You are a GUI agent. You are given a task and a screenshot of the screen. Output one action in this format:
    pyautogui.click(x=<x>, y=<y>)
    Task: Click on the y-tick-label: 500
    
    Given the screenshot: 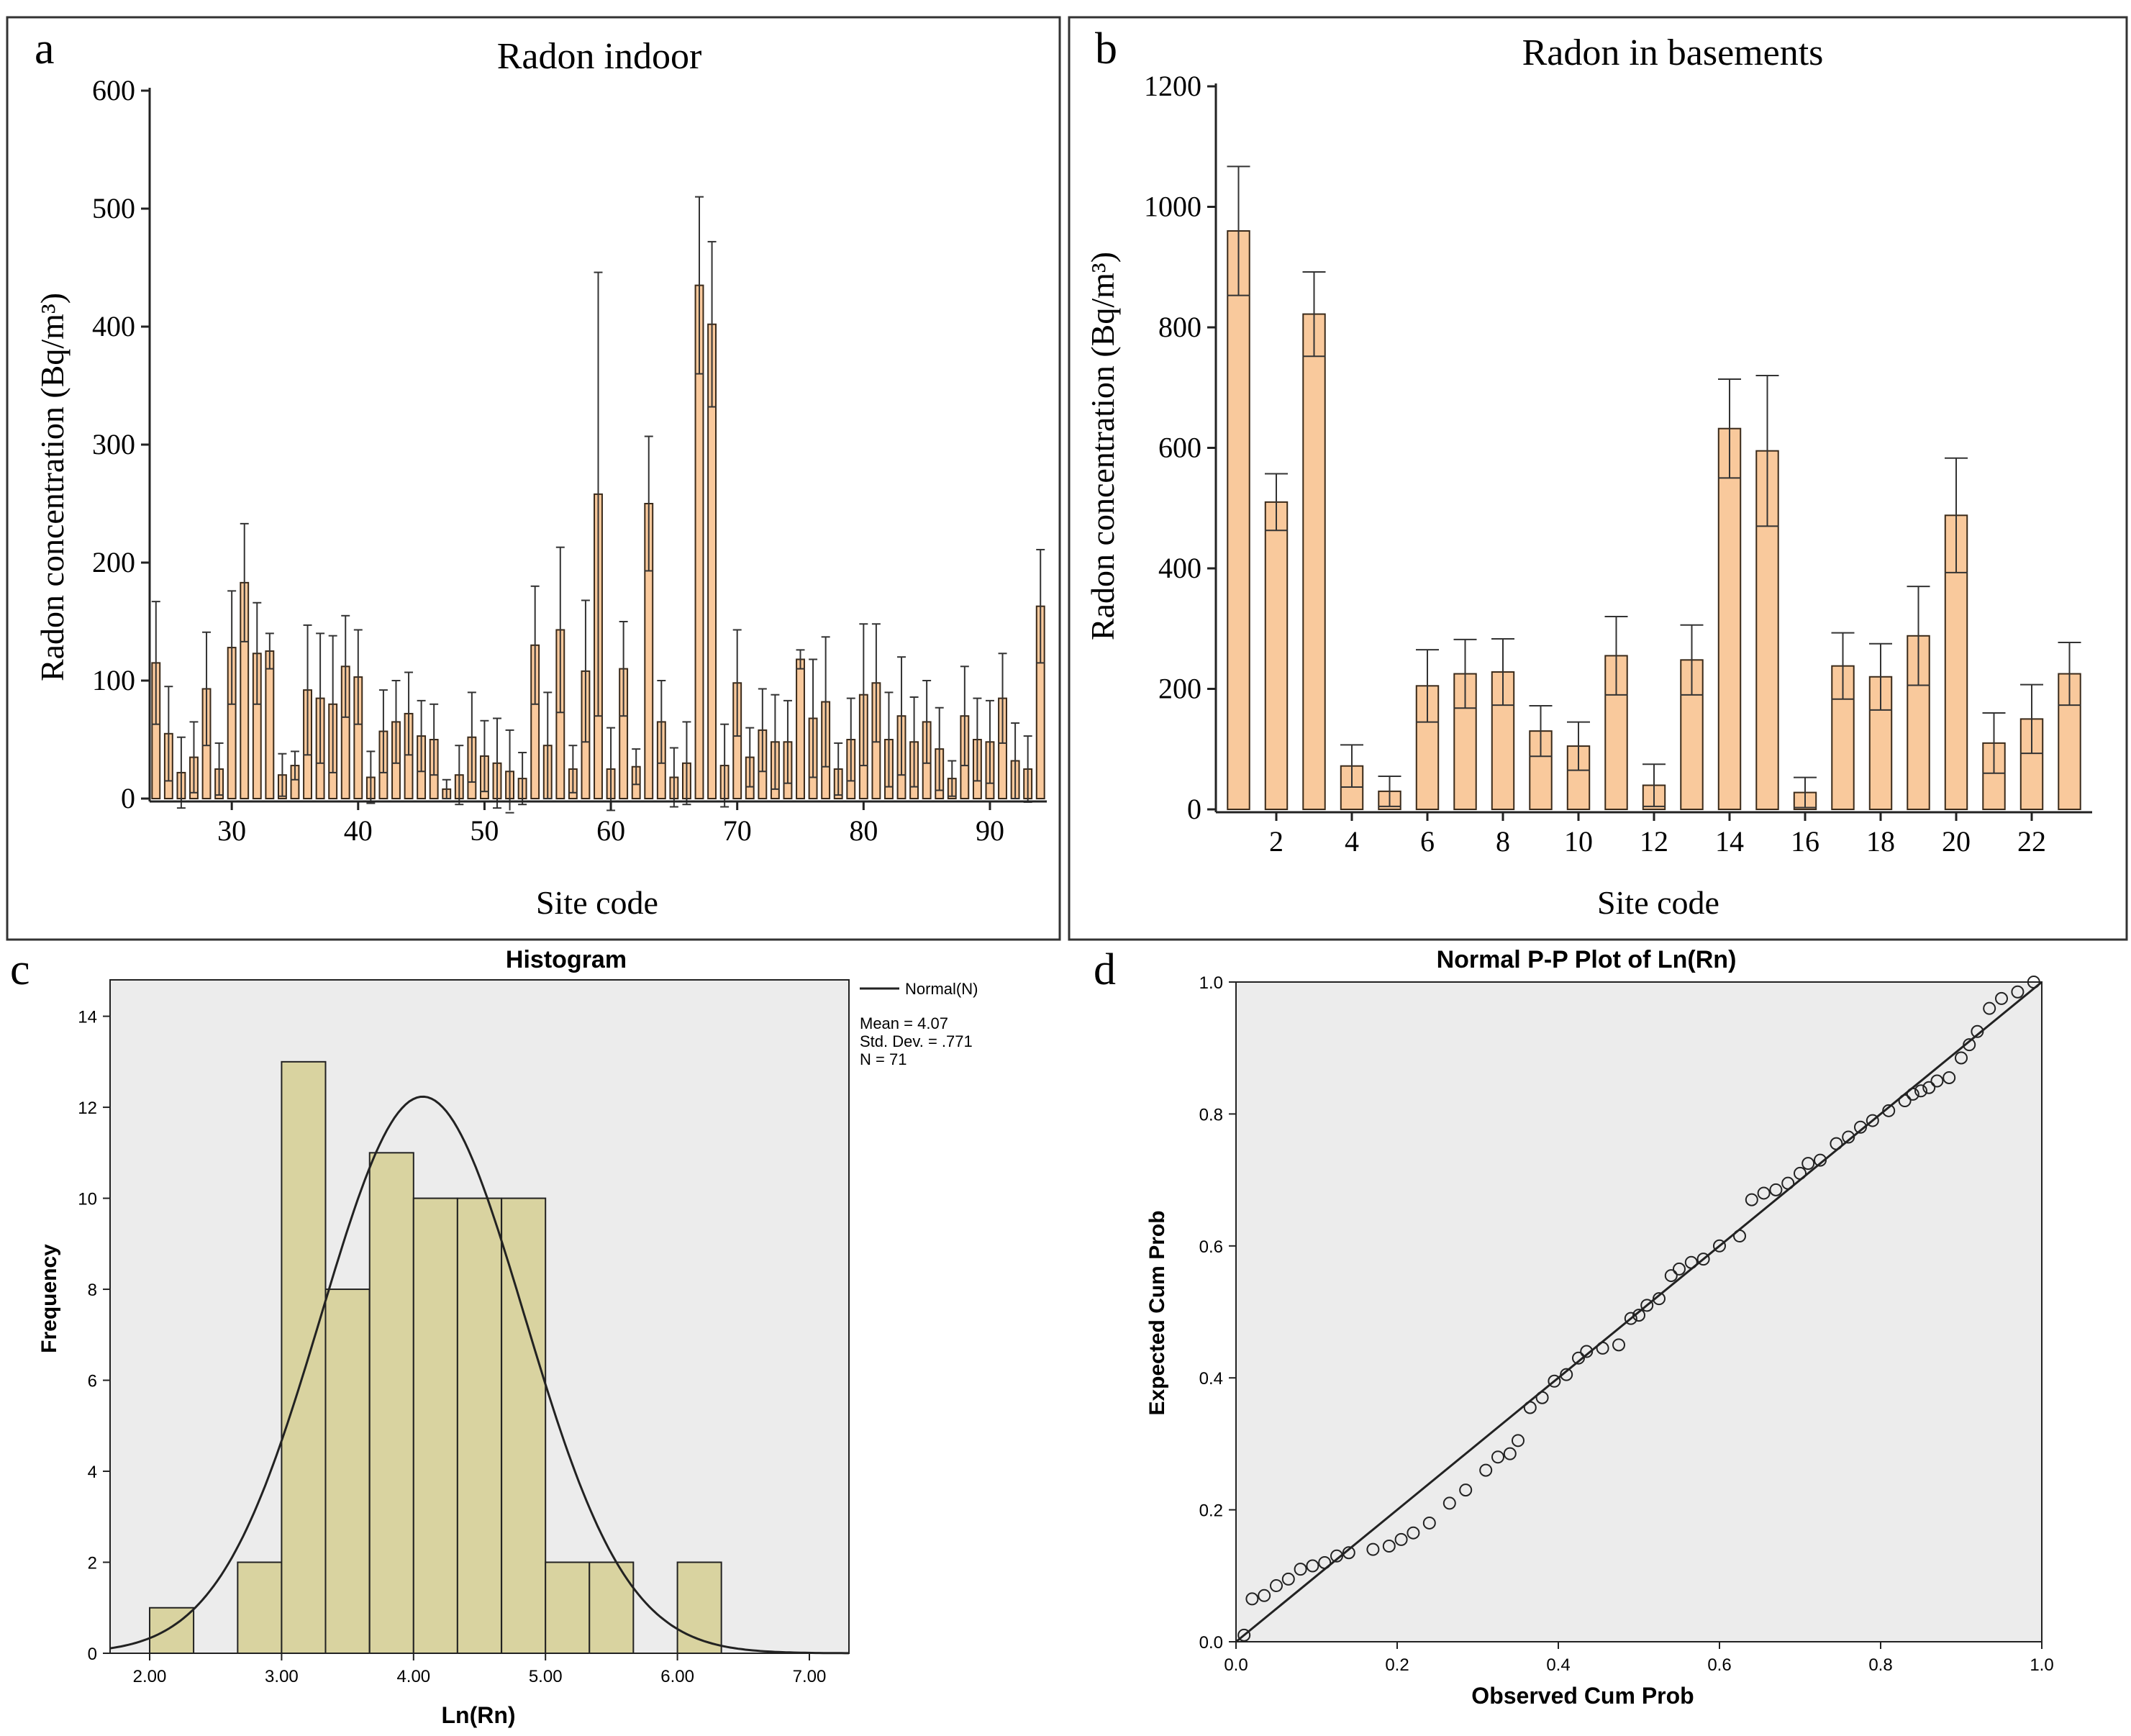 What is the action you would take?
    pyautogui.click(x=113, y=208)
    